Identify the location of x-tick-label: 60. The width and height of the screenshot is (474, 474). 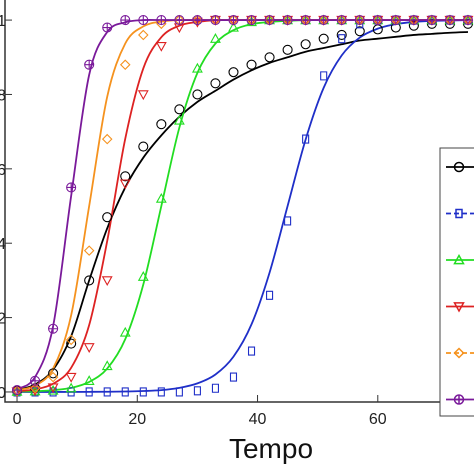
(378, 419).